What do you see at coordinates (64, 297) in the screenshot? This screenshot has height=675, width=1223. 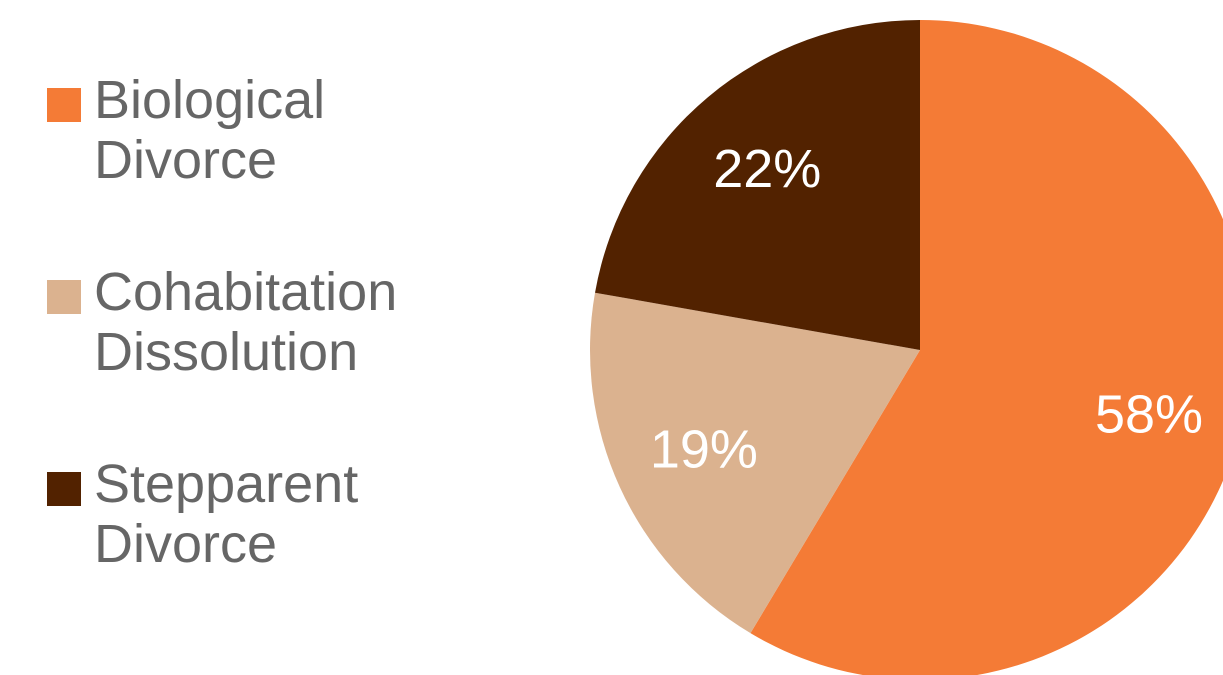 I see `legend-swatch-cohabitation-dissolution` at bounding box center [64, 297].